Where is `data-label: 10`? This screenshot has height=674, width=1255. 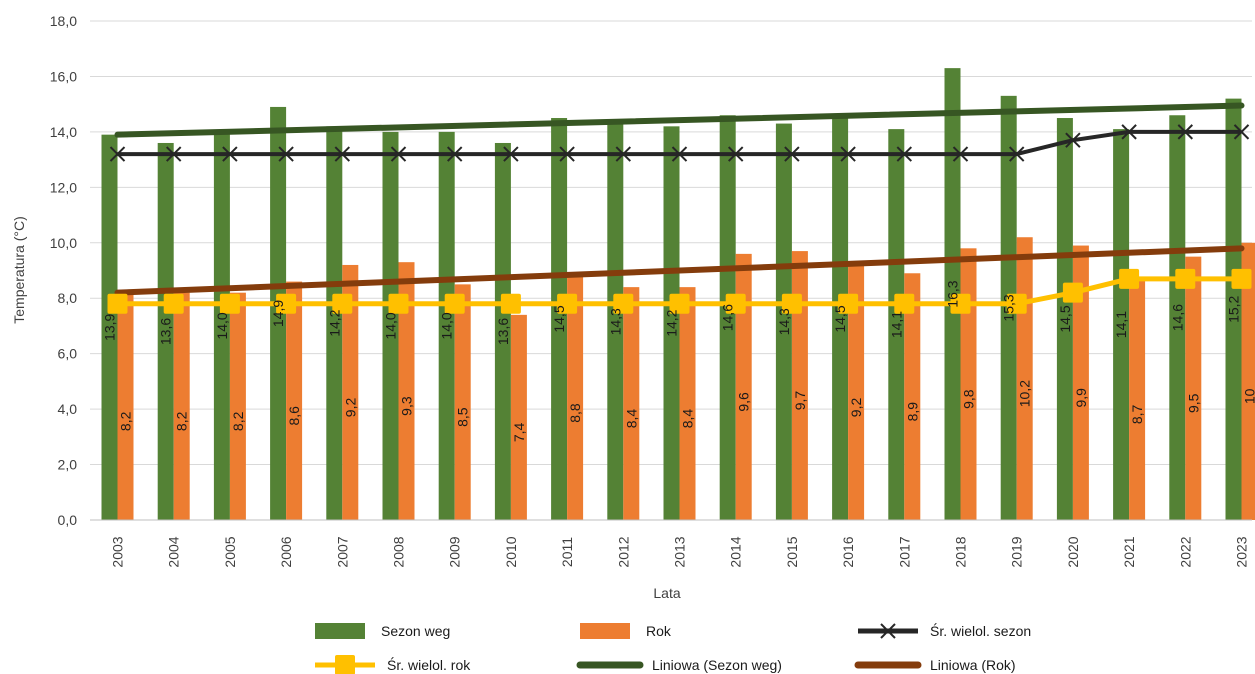
data-label: 10 is located at coordinates (1248, 396).